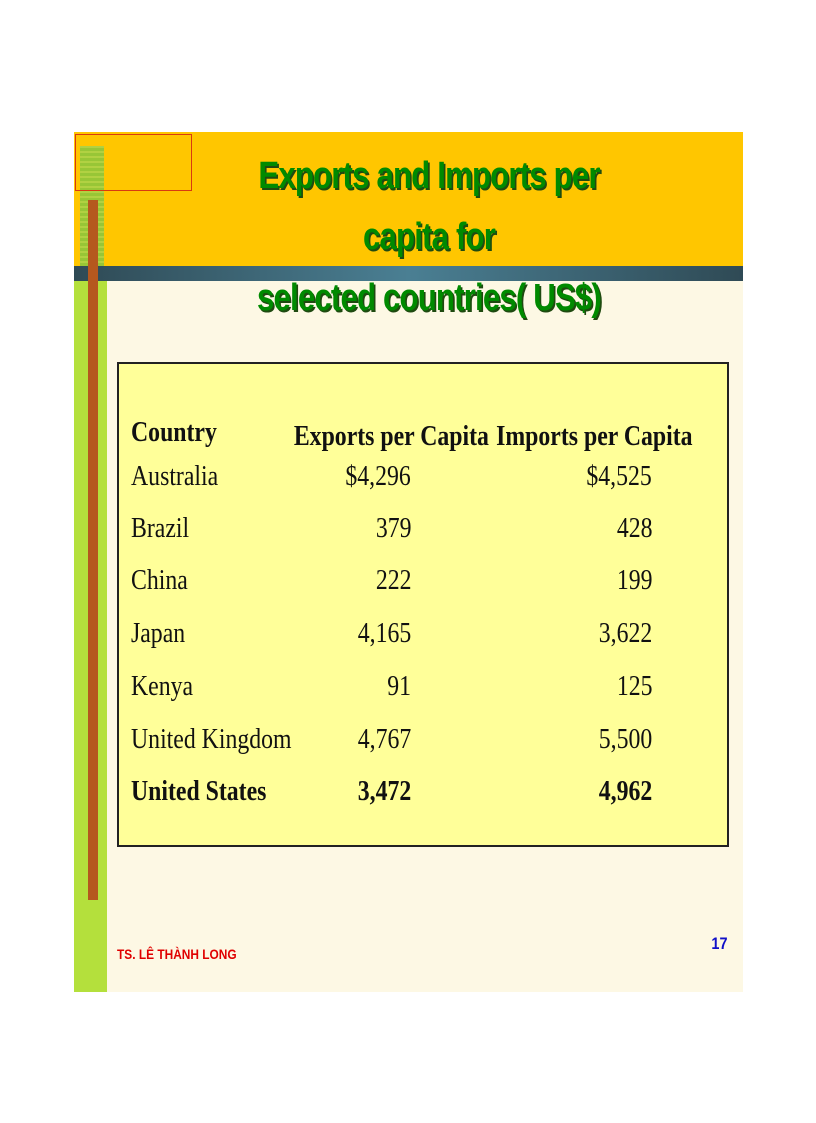 The height and width of the screenshot is (1123, 816). Describe the element at coordinates (199, 791) in the screenshot. I see `row-country: United States` at that location.